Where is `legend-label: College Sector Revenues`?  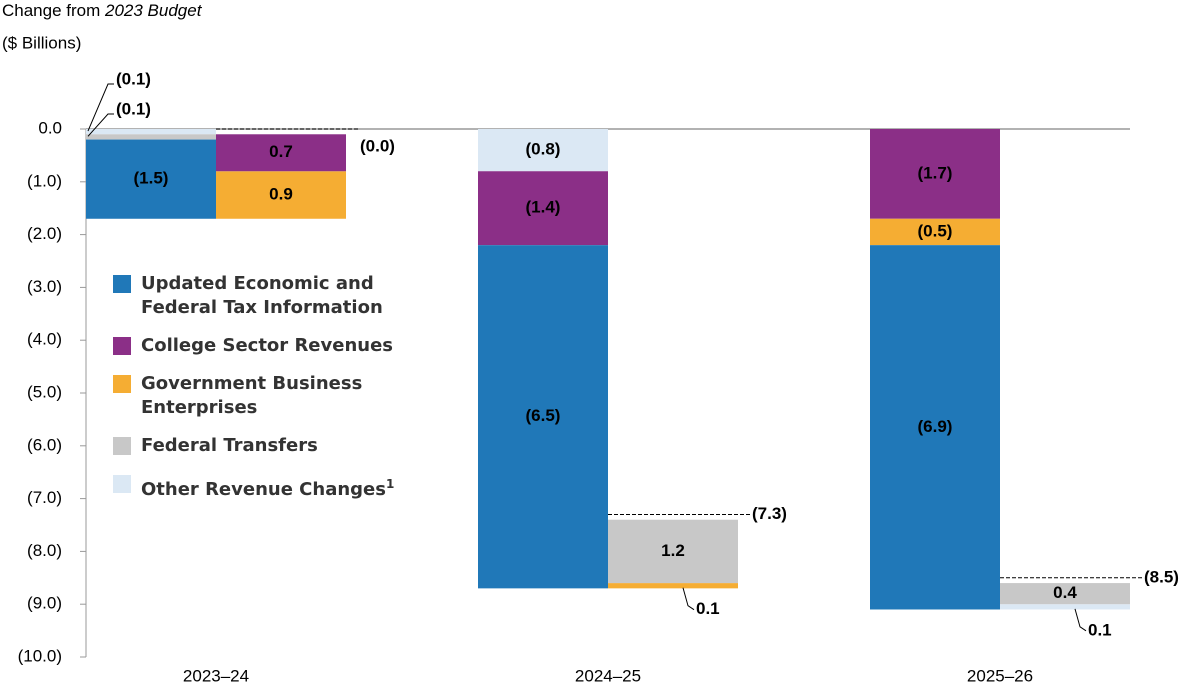 legend-label: College Sector Revenues is located at coordinates (267, 346).